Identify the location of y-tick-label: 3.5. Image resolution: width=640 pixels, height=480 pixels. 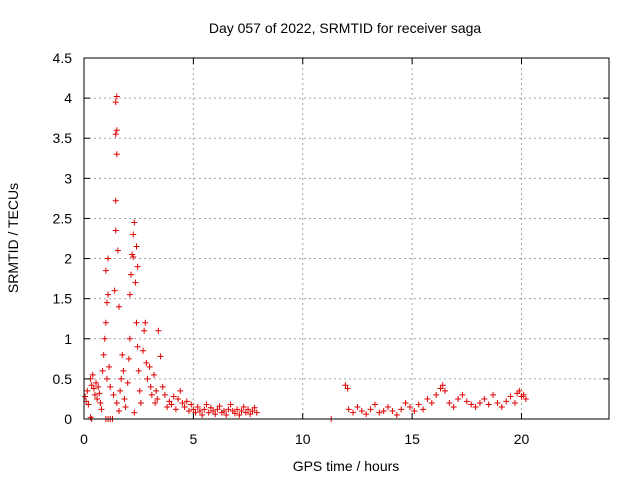
(63, 138).